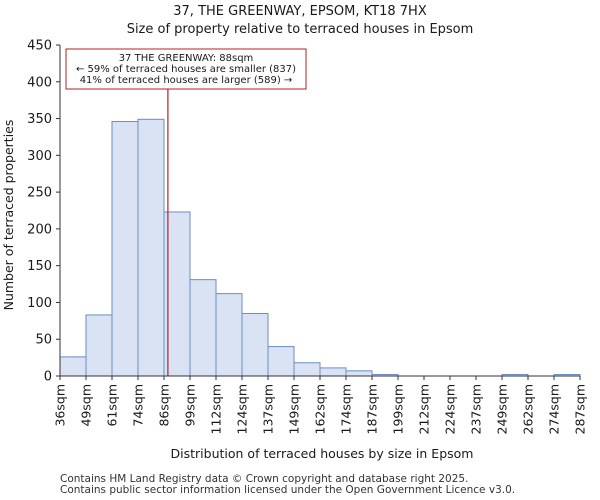 The width and height of the screenshot is (600, 500). What do you see at coordinates (333, 372) in the screenshot?
I see `bar-162sqm` at bounding box center [333, 372].